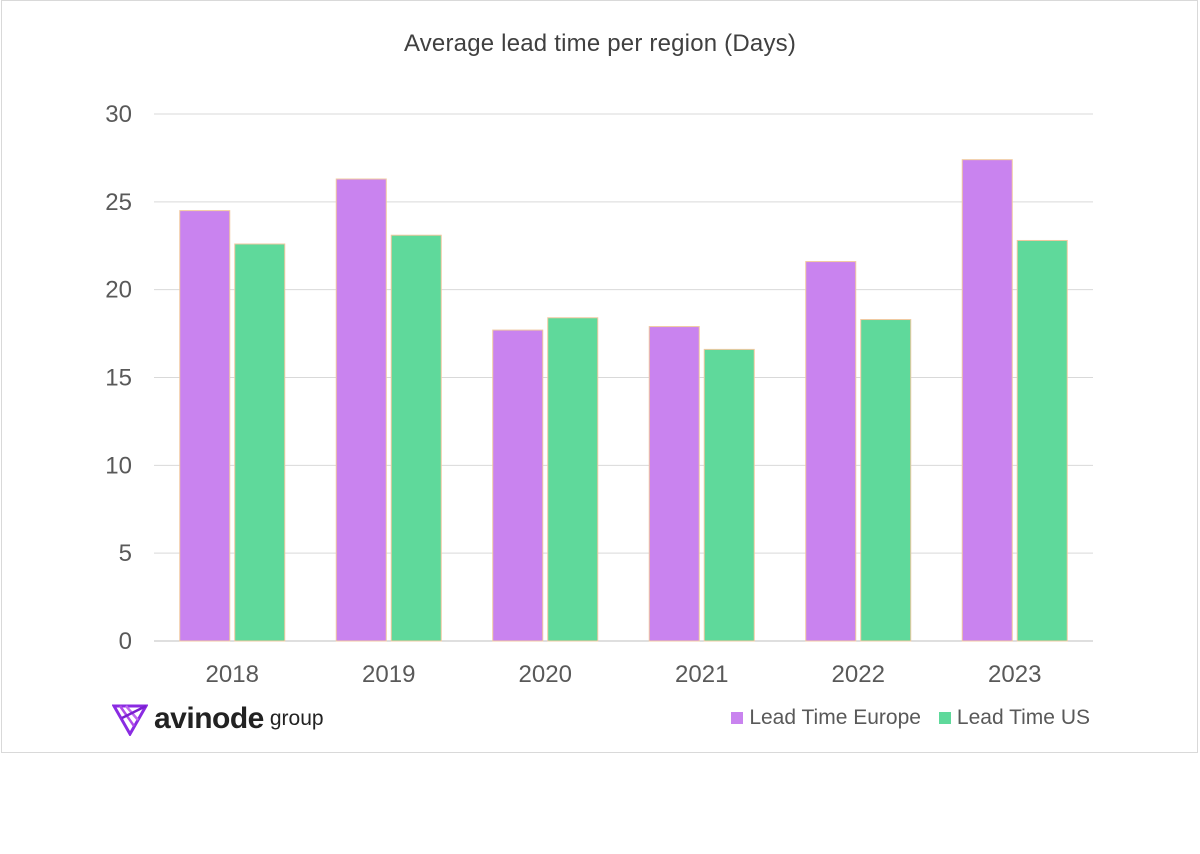  What do you see at coordinates (737, 718) in the screenshot?
I see `legend-swatch-europe` at bounding box center [737, 718].